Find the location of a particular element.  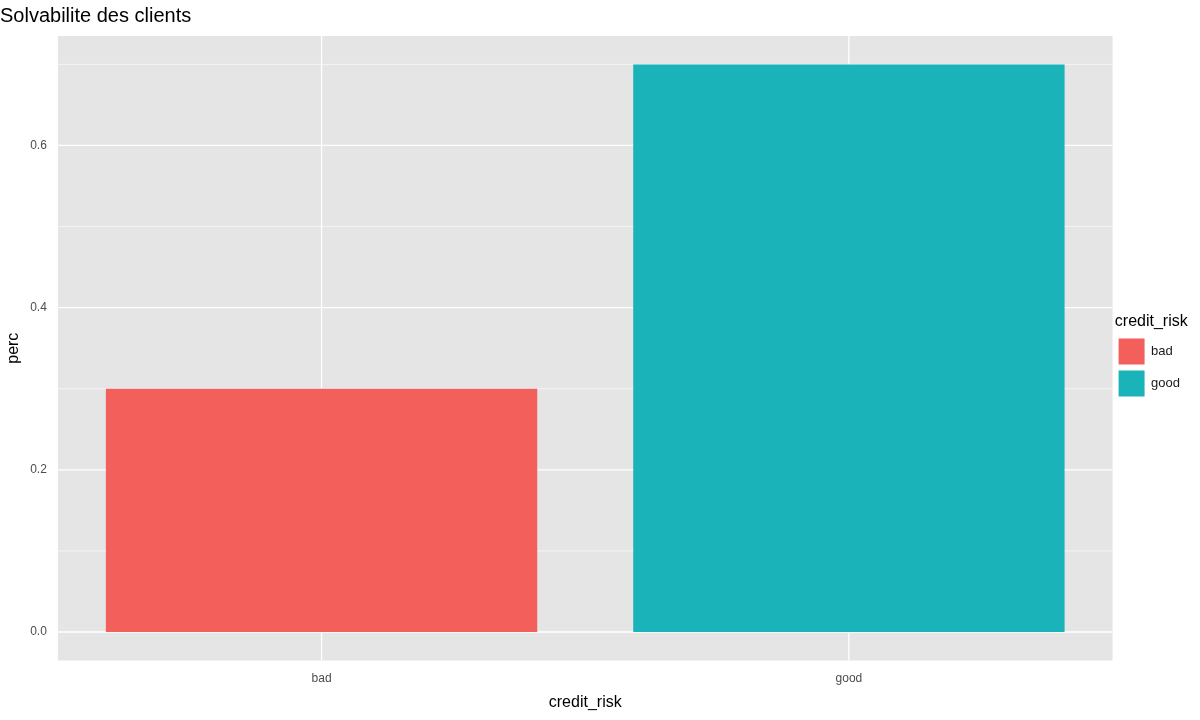

y-tick-label: 0.2 is located at coordinates (39, 469).